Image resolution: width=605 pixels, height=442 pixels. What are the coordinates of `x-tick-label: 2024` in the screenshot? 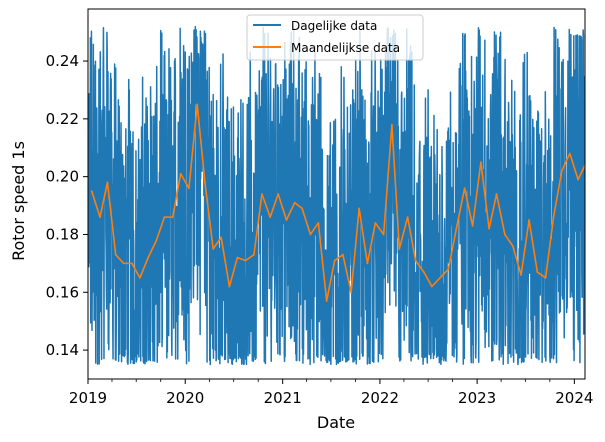 It's located at (574, 398).